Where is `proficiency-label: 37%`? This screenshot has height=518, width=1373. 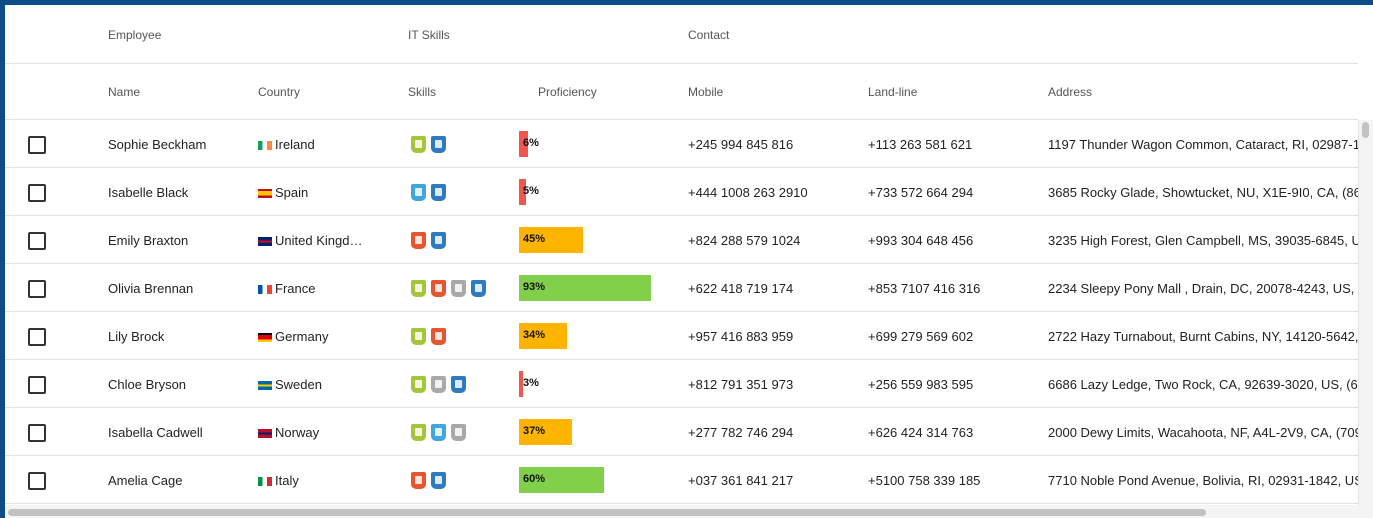
proficiency-label: 37% is located at coordinates (534, 431).